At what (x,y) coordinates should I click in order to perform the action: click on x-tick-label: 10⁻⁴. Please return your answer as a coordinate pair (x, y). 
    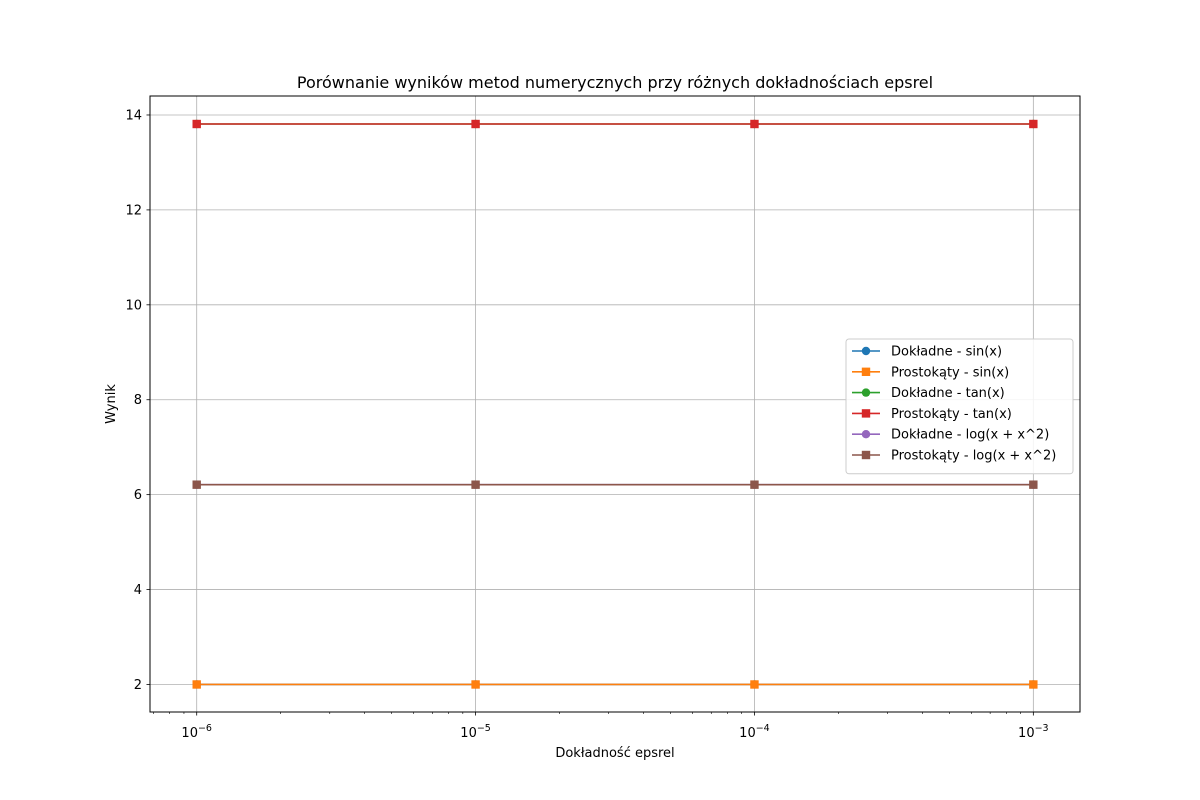
    Looking at the image, I should click on (754, 732).